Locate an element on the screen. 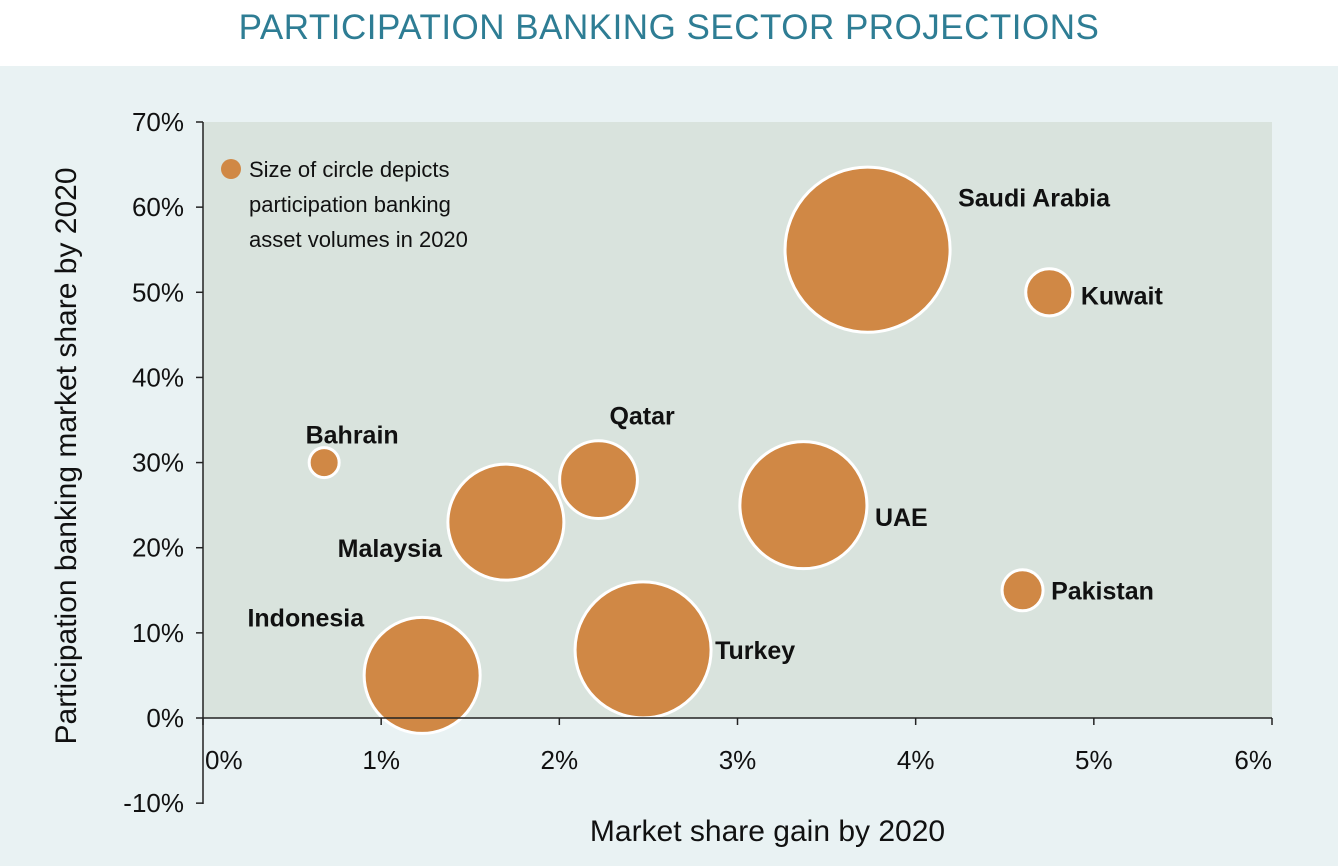 This screenshot has width=1338, height=866. y-tick-label: 10% is located at coordinates (158, 633).